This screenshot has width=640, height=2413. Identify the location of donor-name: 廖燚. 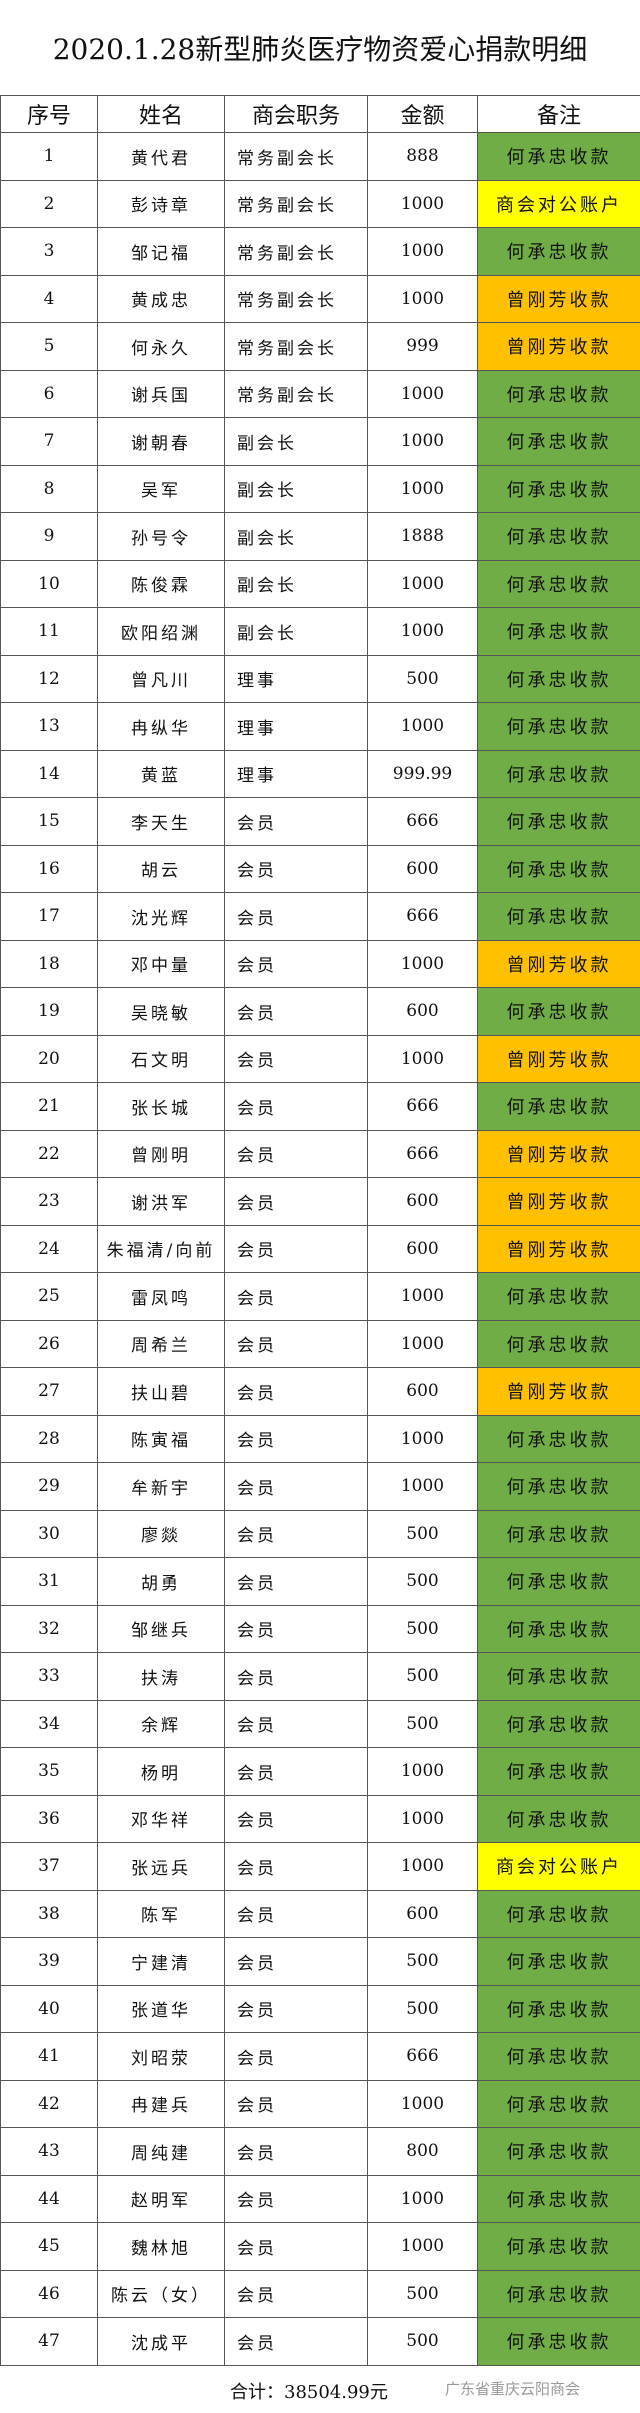
(161, 1533).